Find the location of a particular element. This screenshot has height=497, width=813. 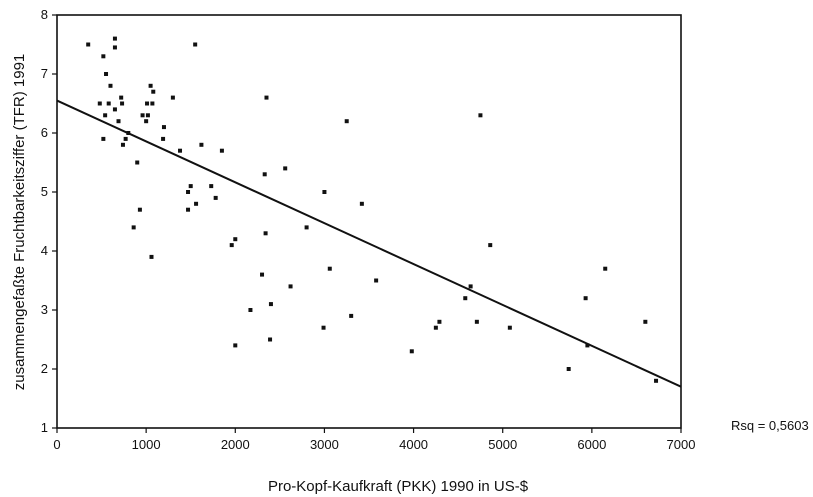

x-tick-label: 6000 is located at coordinates (591, 444).